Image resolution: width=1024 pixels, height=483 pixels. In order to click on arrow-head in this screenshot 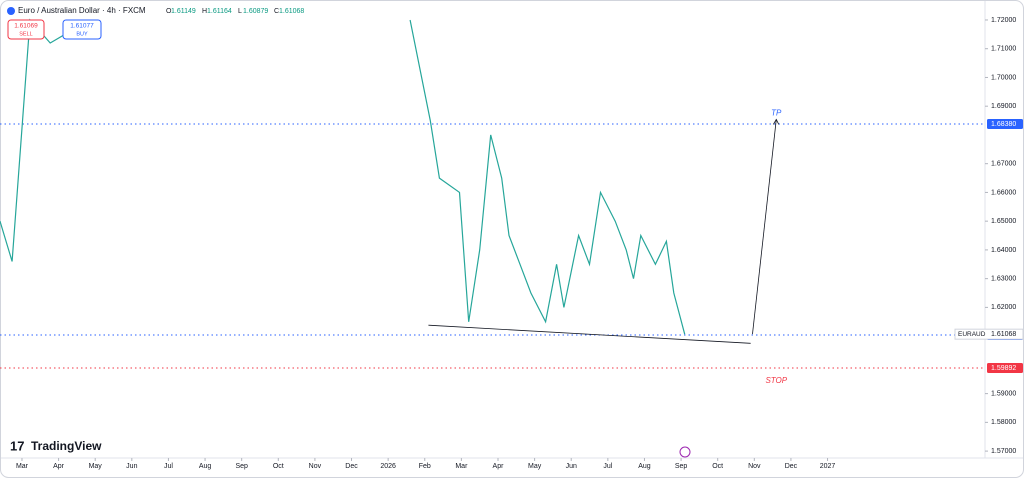, I will do `click(776, 121)`.